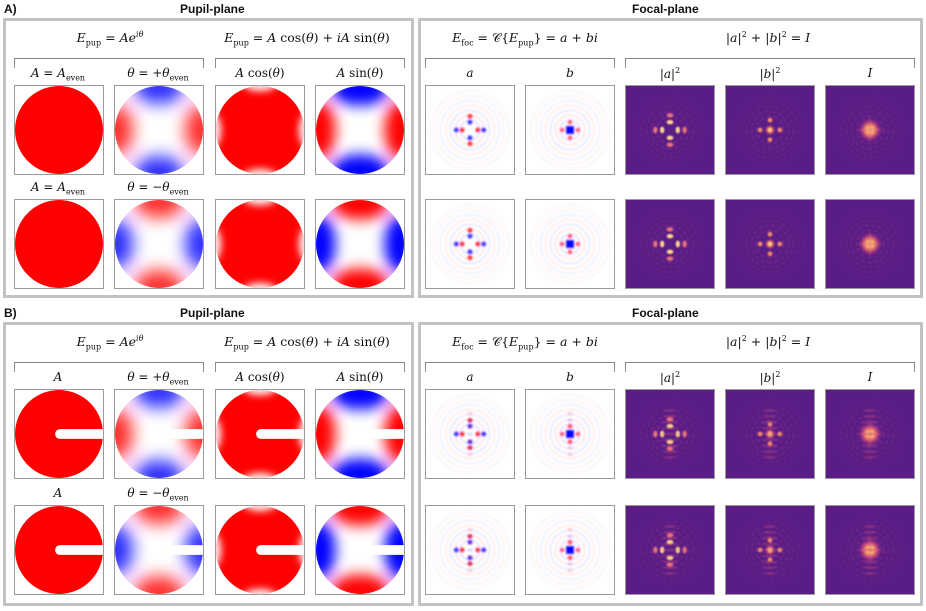 The width and height of the screenshot is (926, 611). What do you see at coordinates (59, 130) in the screenshot?
I see `panel-a-pupil-amplitude-top` at bounding box center [59, 130].